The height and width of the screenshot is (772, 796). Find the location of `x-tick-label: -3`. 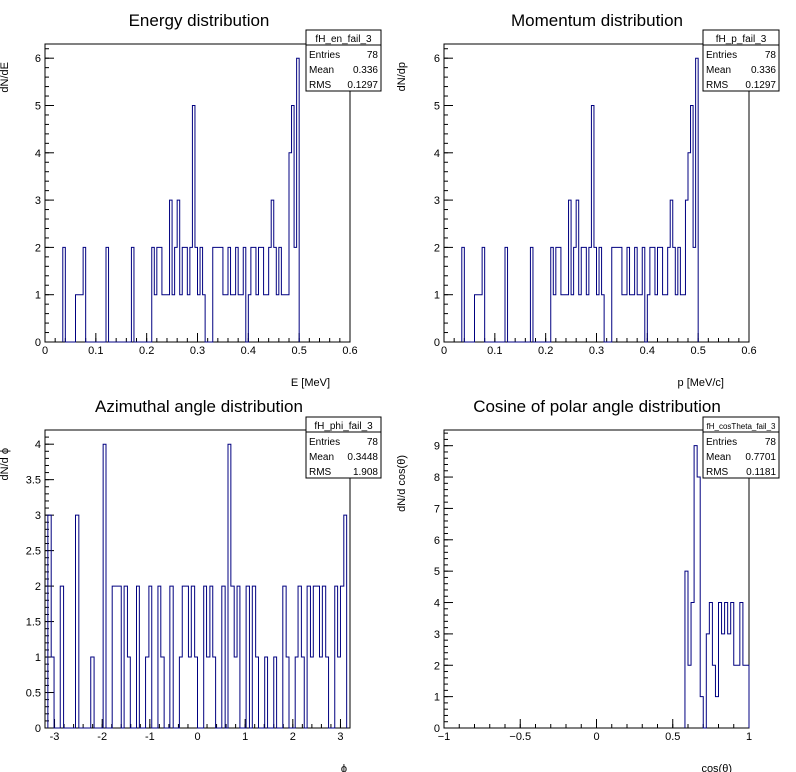

x-tick-label: -3 is located at coordinates (55, 737).